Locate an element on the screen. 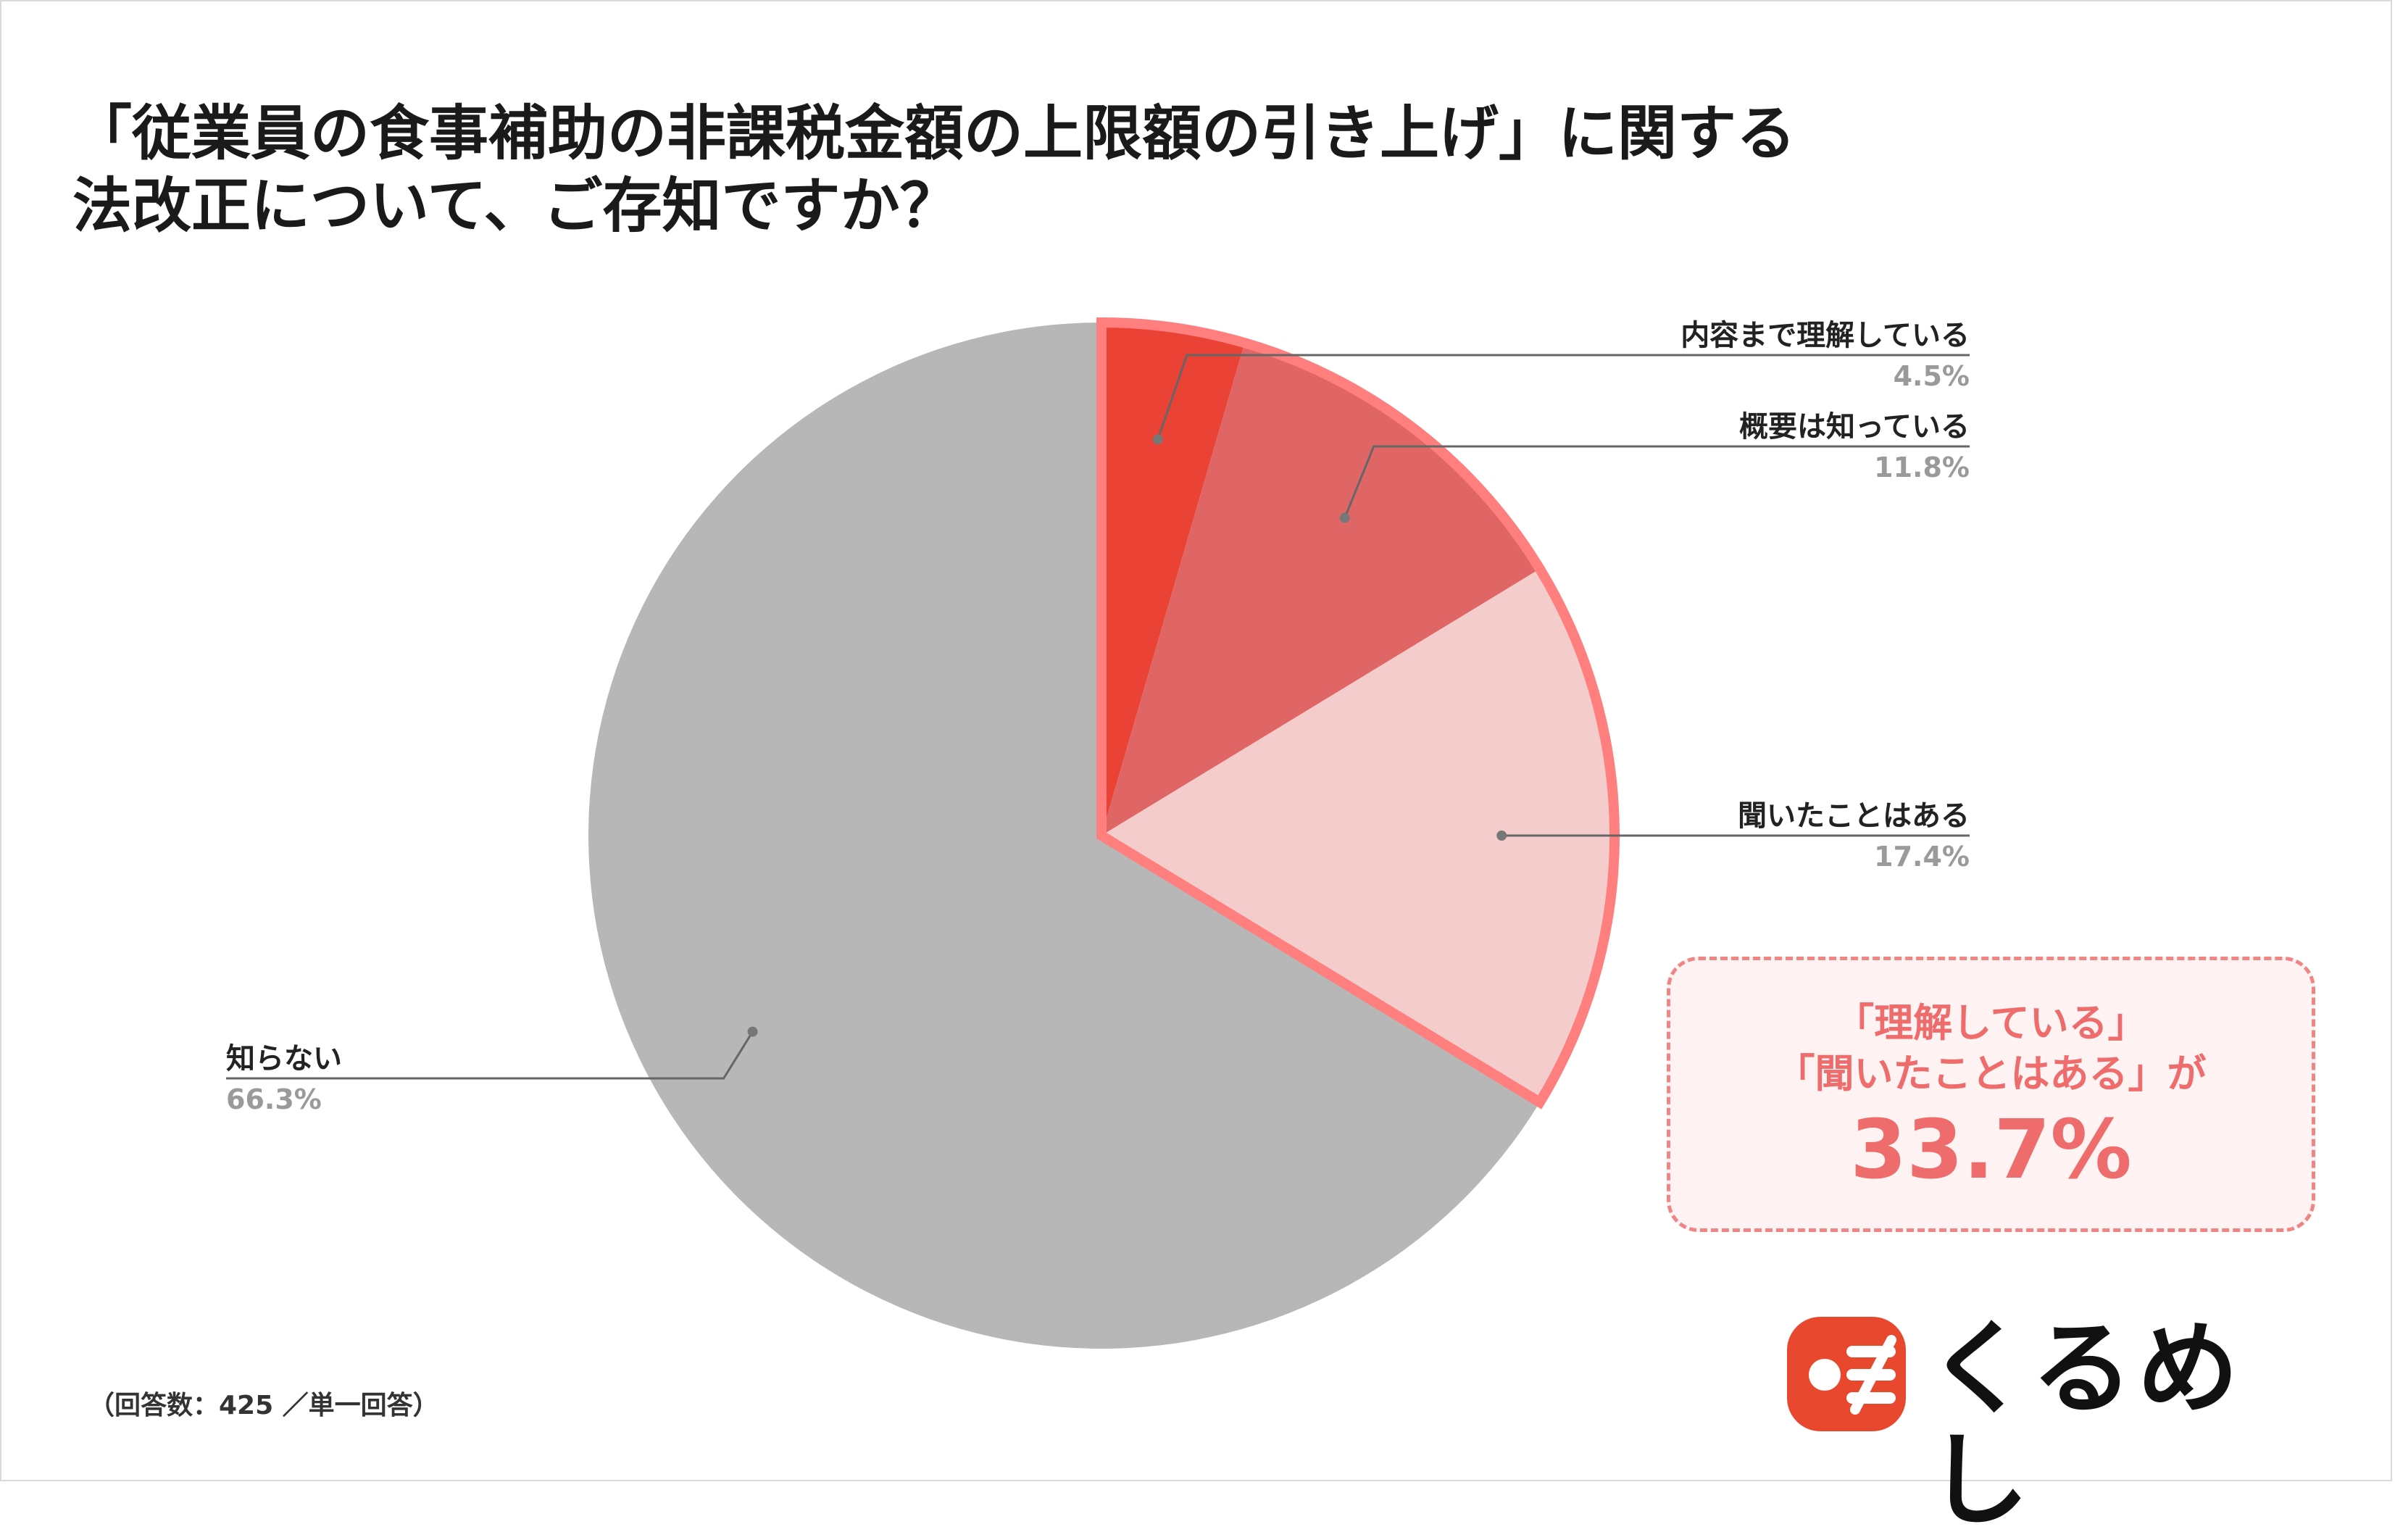  slice-value-3: 66.3% is located at coordinates (274, 1099).